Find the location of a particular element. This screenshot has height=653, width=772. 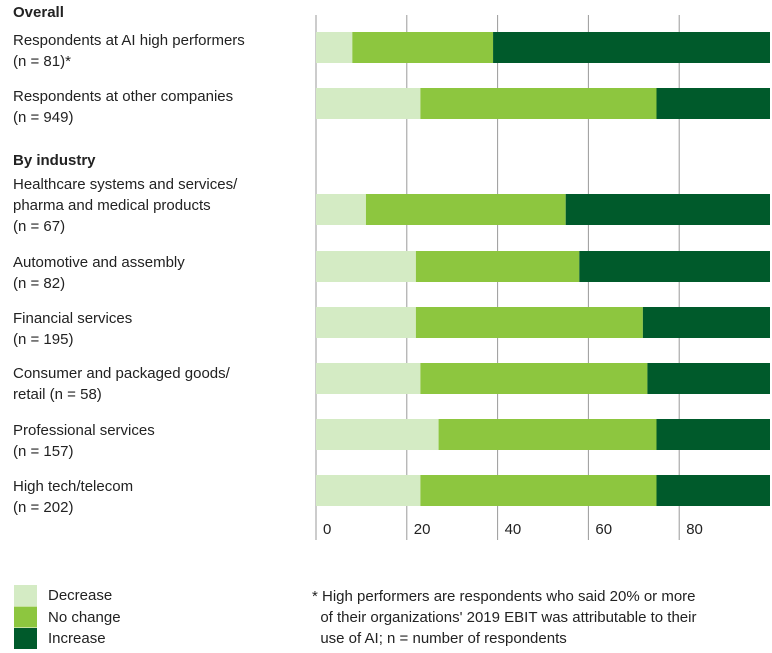

category-label: Respondents at other companies (n = 949) is located at coordinates (123, 107).